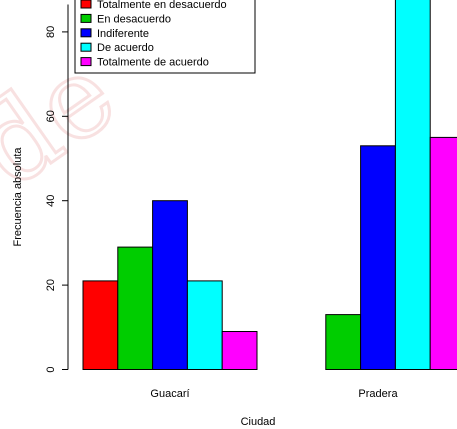 The height and width of the screenshot is (429, 457). What do you see at coordinates (134, 19) in the screenshot?
I see `legend-label-1: En desacuerdo` at bounding box center [134, 19].